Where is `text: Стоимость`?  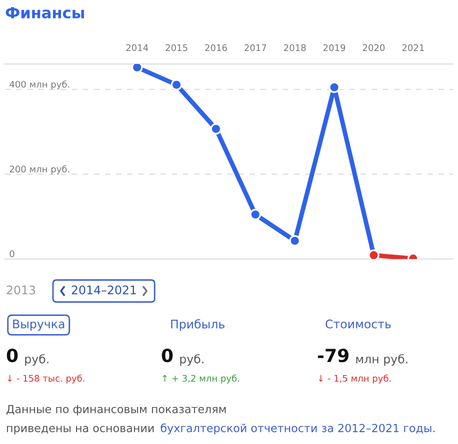
text: Стоимость is located at coordinates (358, 323).